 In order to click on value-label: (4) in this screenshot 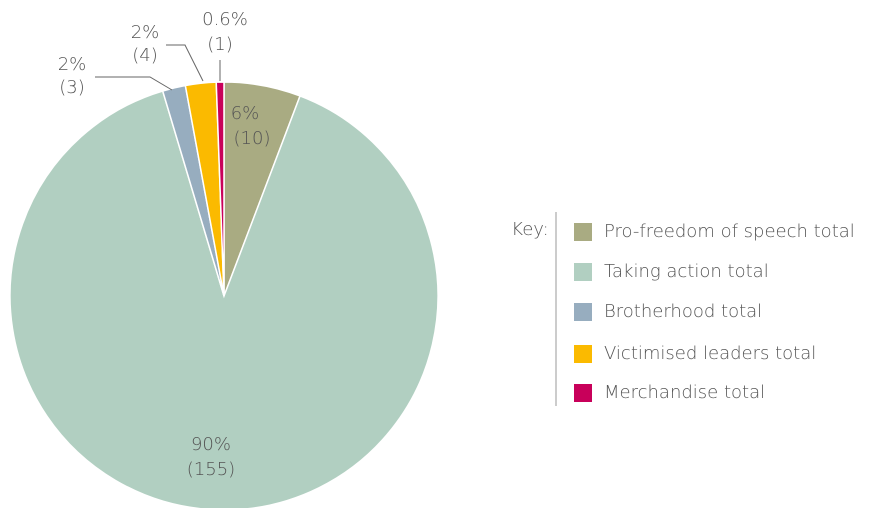, I will do `click(145, 55)`.